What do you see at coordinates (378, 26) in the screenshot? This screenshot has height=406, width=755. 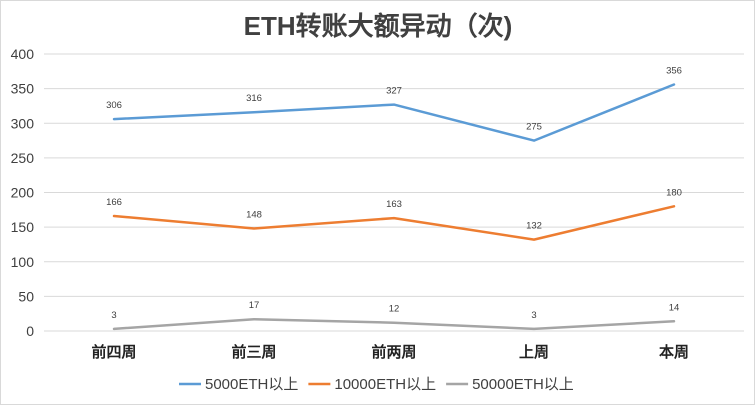 I see `chart-title: ETH转账大额异动（次)` at bounding box center [378, 26].